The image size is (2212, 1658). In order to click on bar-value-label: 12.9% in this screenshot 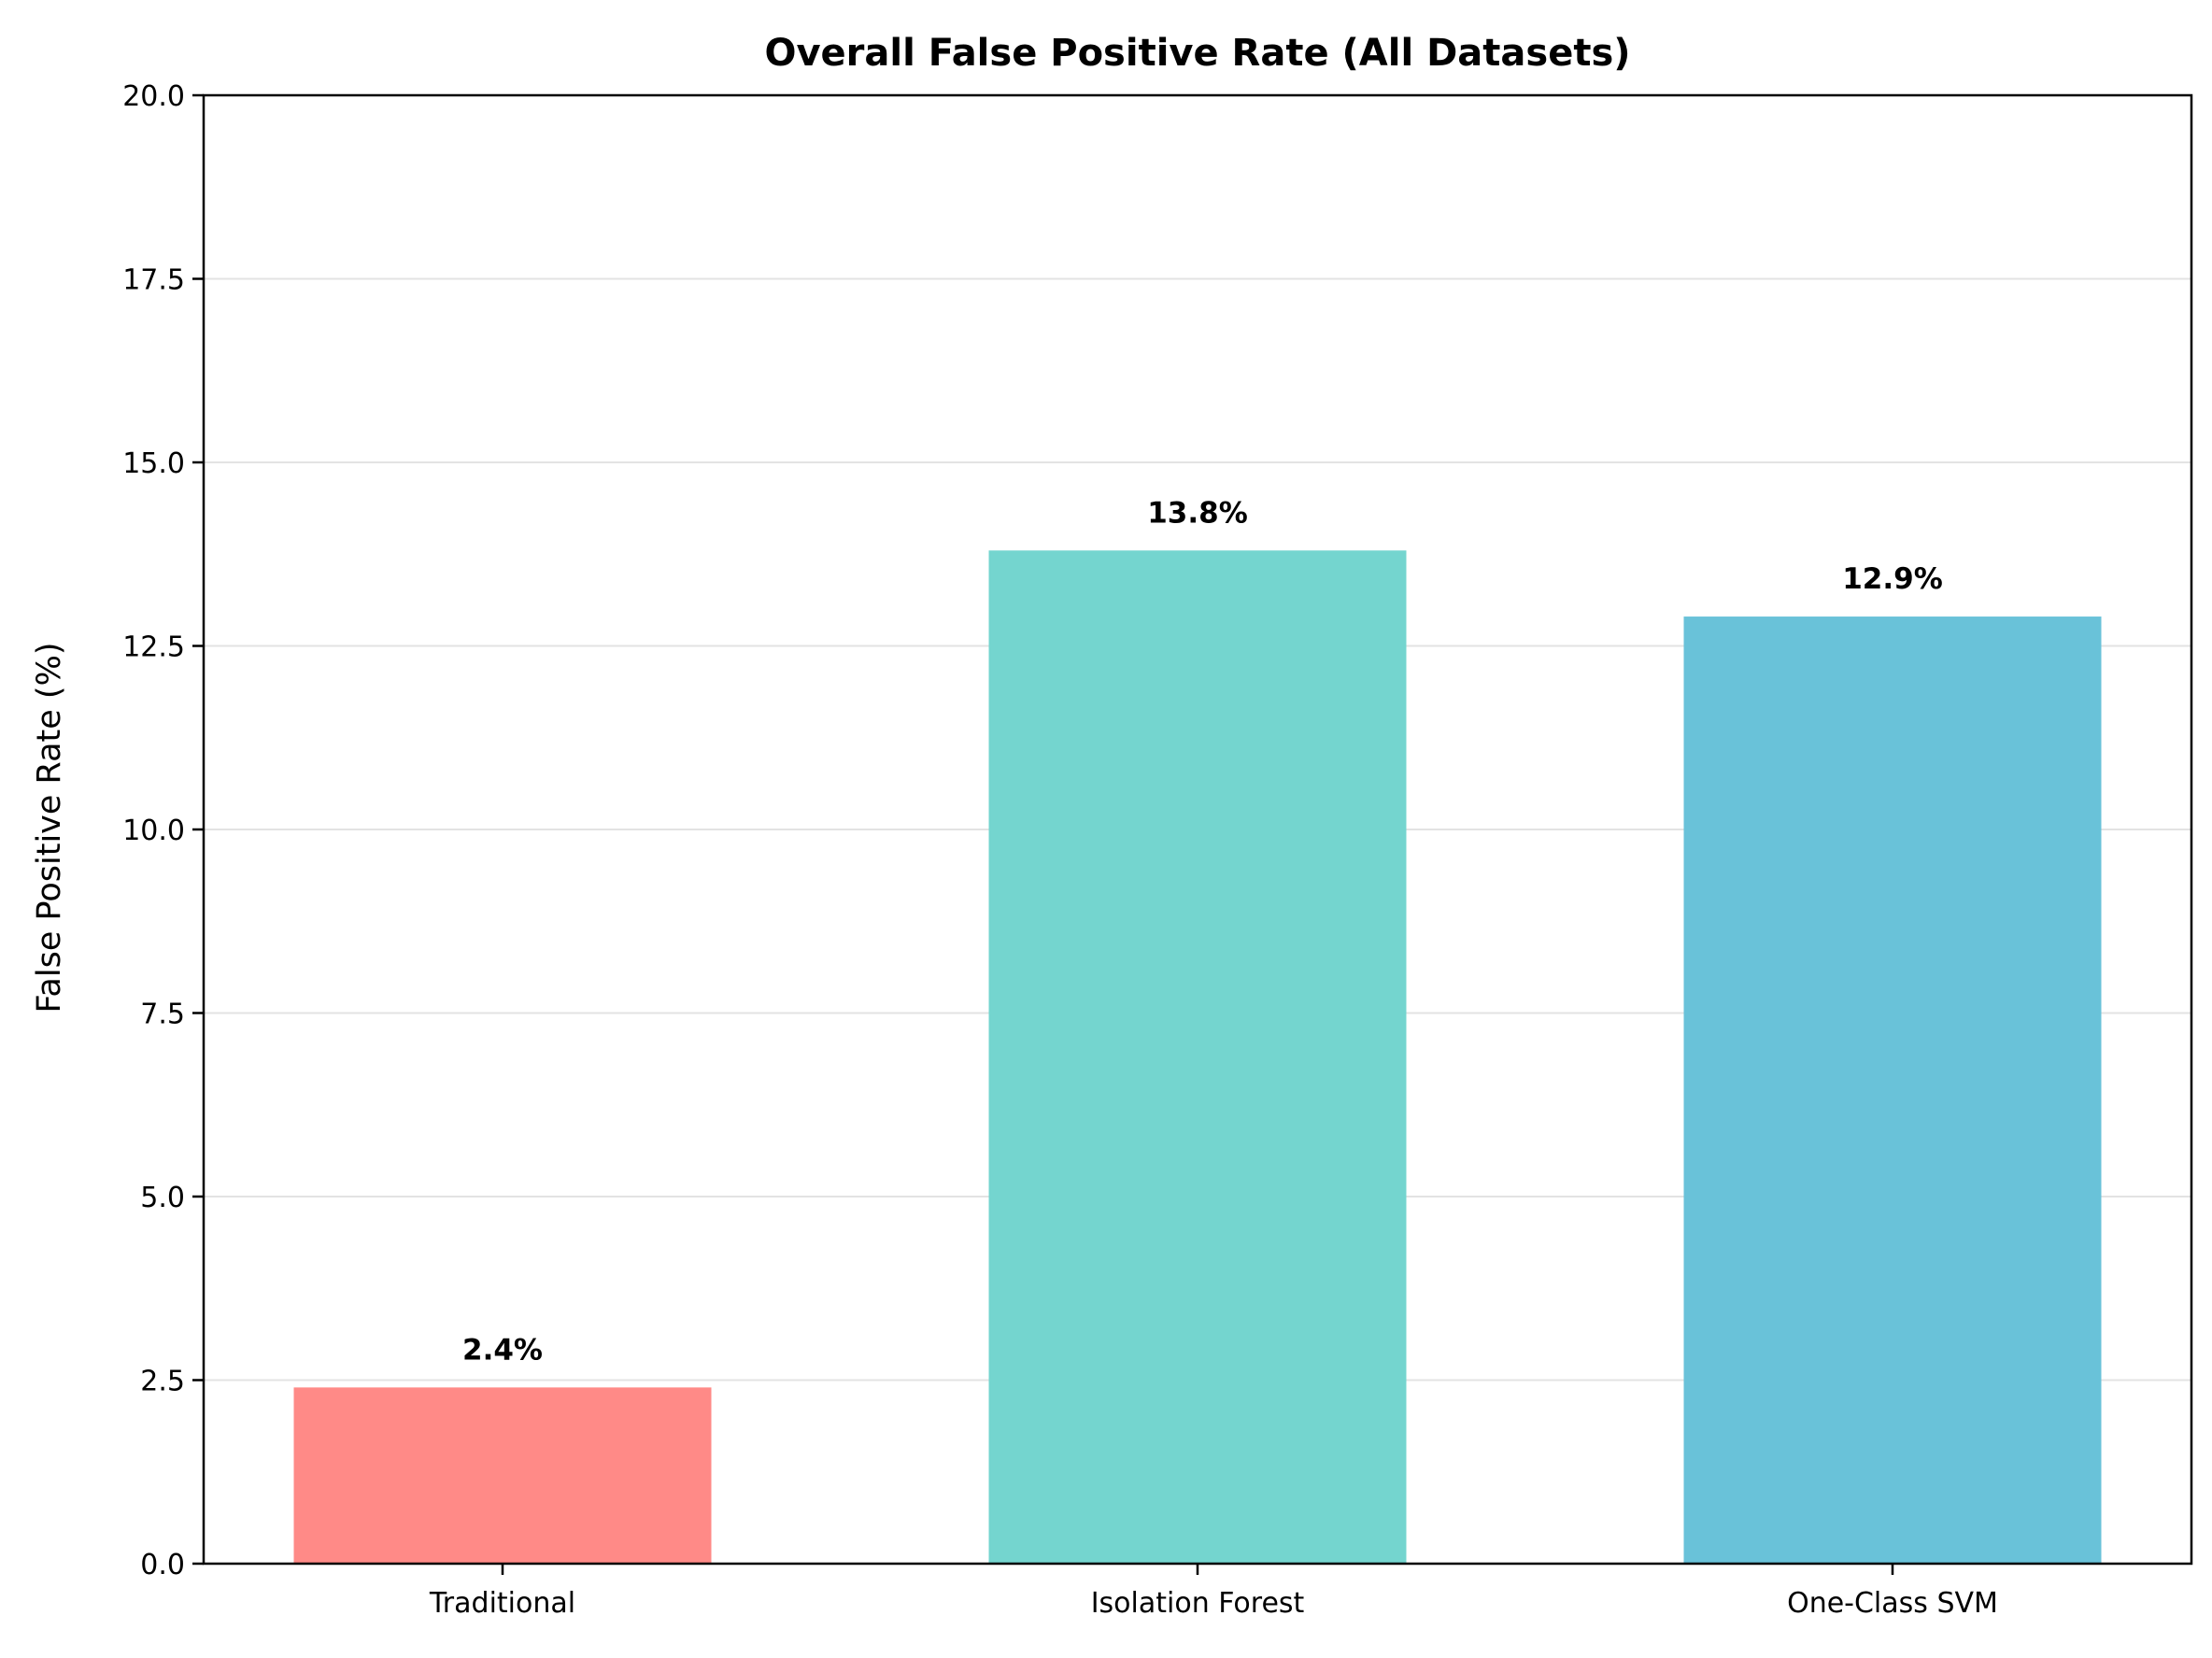, I will do `click(1892, 579)`.